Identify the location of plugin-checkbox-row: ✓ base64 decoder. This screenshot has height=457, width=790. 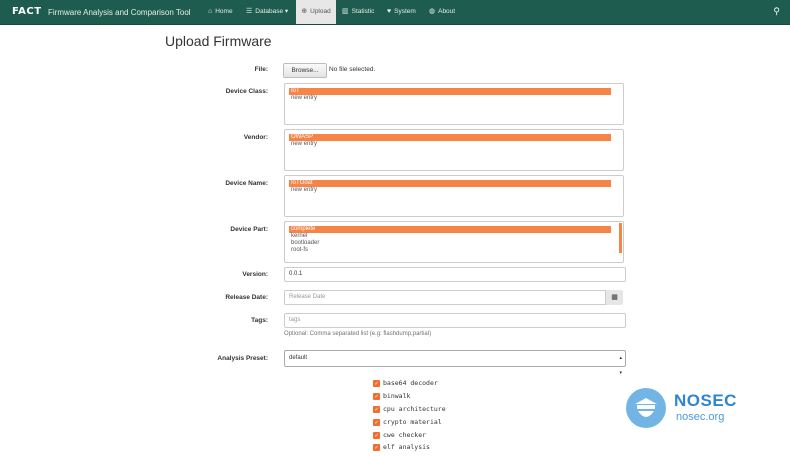
(405, 384).